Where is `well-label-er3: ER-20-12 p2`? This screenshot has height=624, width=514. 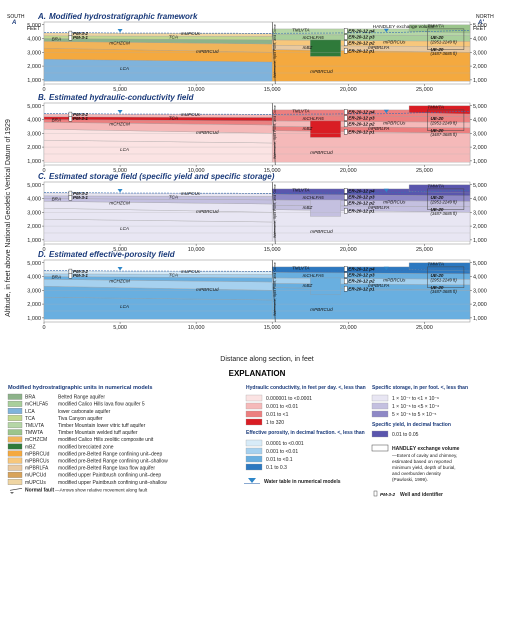 well-label-er3: ER-20-12 p2 is located at coordinates (361, 124).